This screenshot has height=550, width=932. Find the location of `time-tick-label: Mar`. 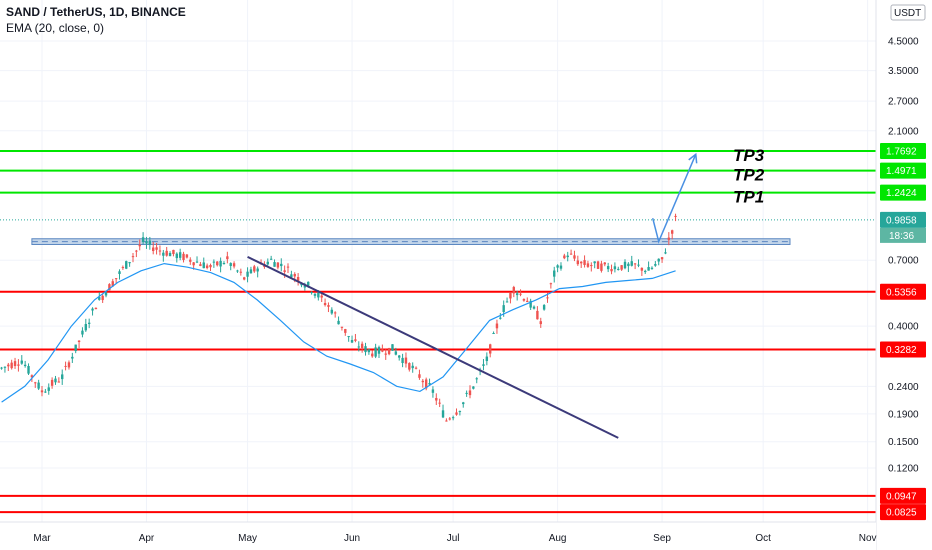

time-tick-label: Mar is located at coordinates (42, 538).